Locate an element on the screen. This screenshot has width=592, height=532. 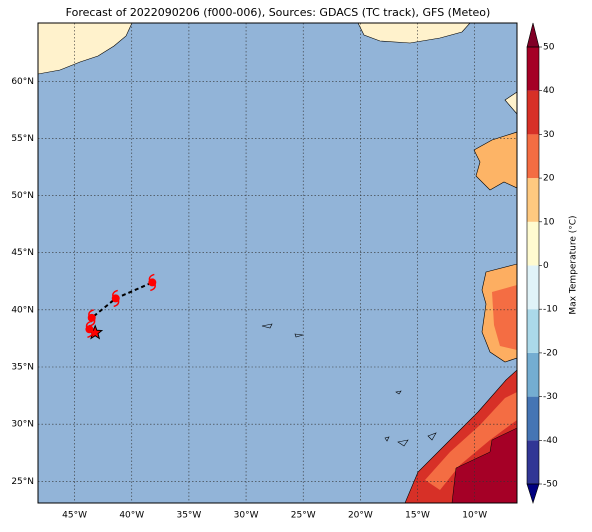
lon-label: 25°W is located at coordinates (303, 516).